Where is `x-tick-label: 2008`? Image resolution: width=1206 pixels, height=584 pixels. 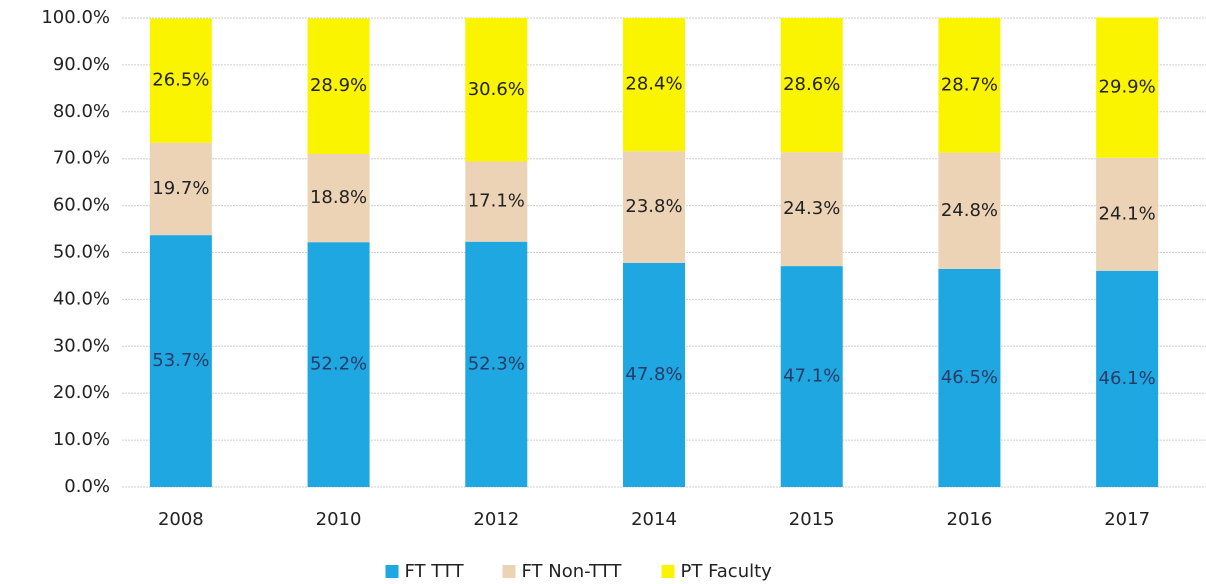 x-tick-label: 2008 is located at coordinates (181, 519).